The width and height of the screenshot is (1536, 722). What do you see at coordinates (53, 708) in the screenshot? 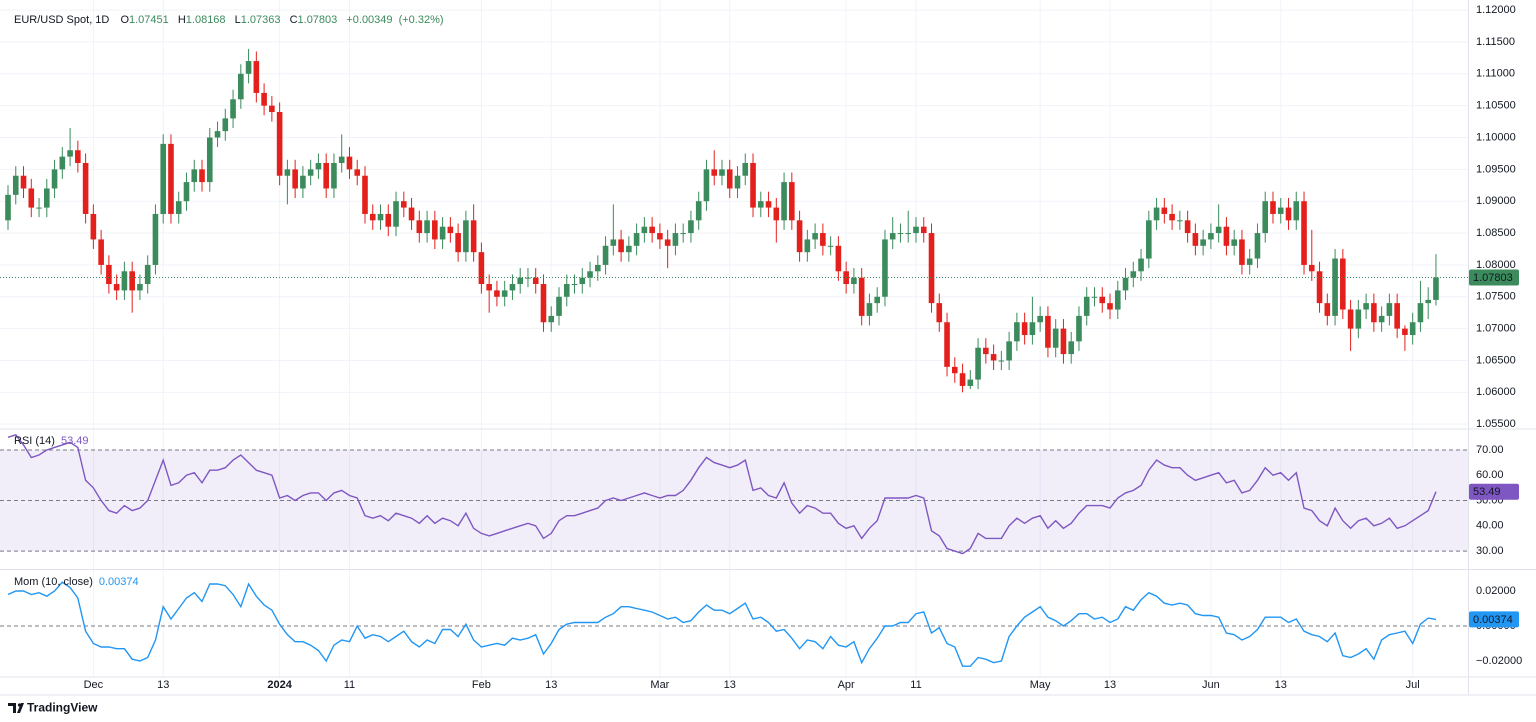
I see `logo: TradingView` at bounding box center [53, 708].